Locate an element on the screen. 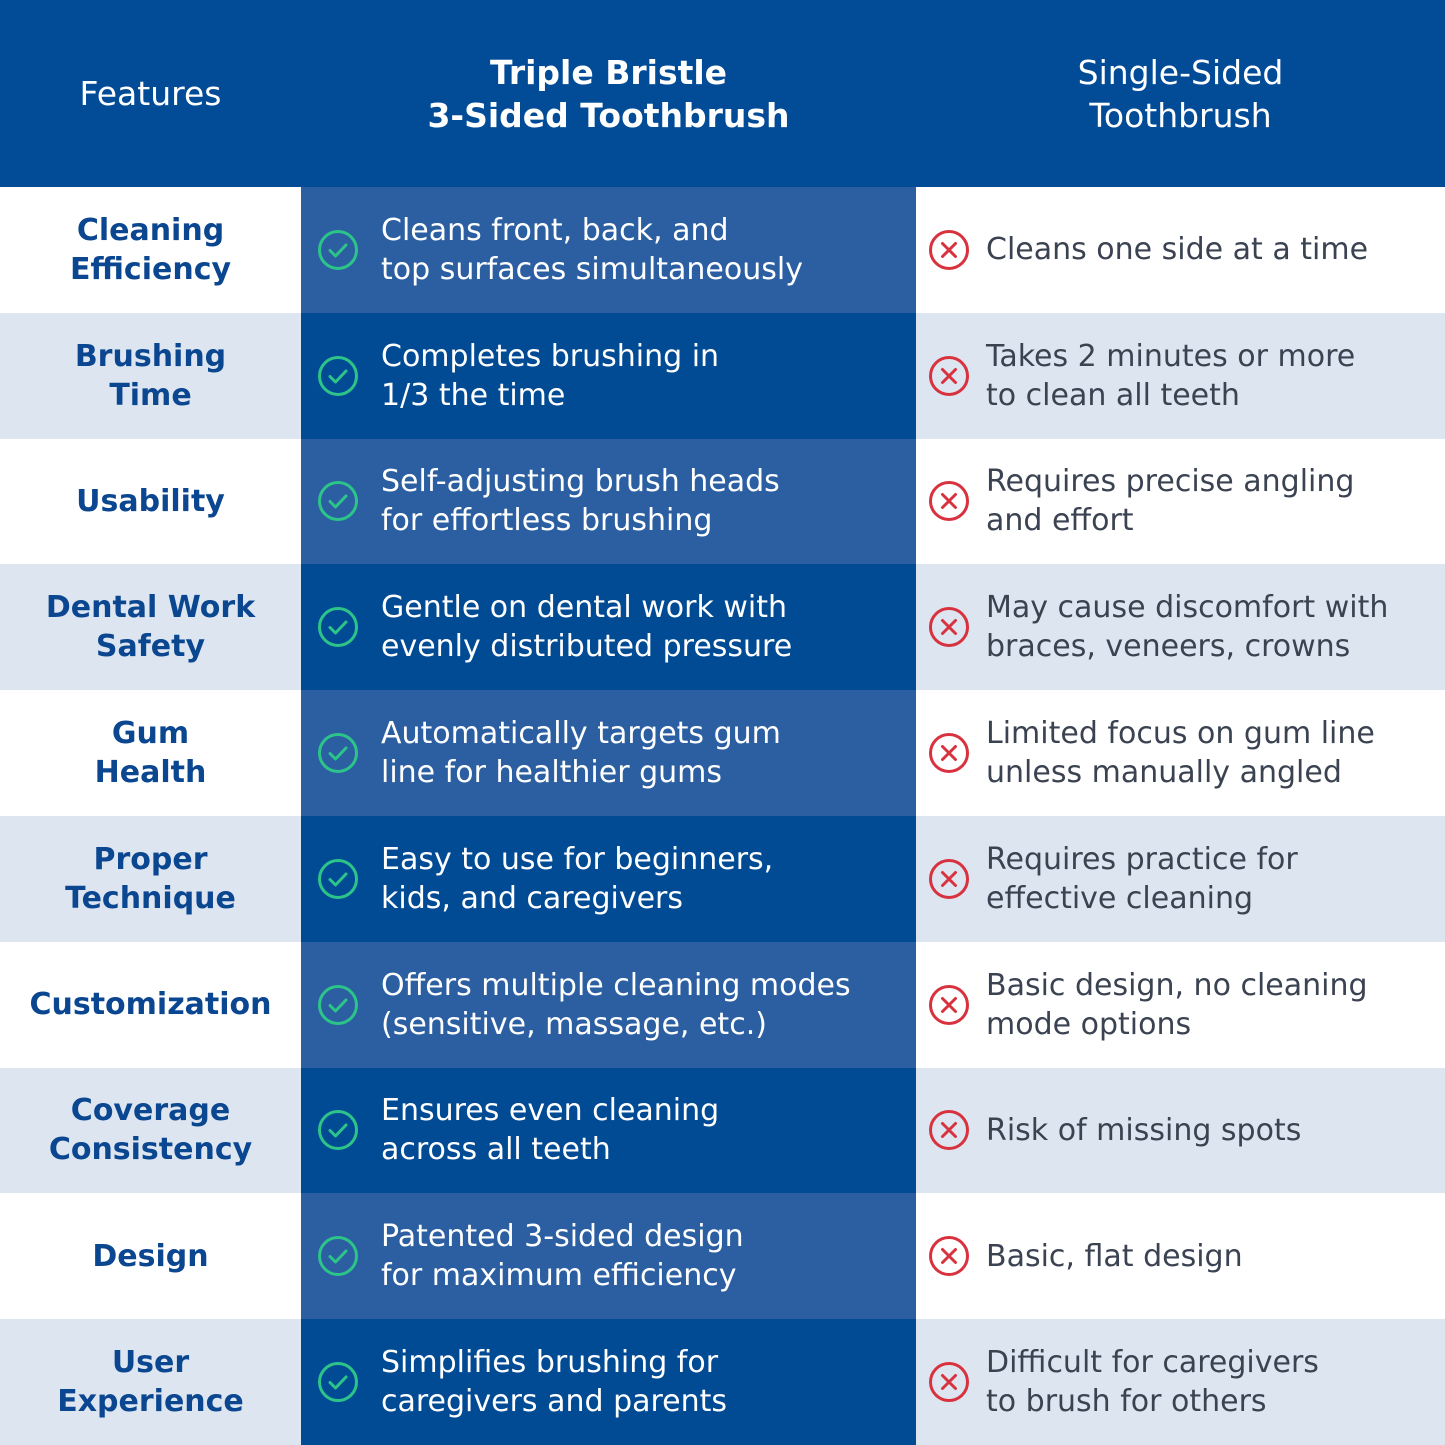 This screenshot has width=1445, height=1445. cell-line: evenly distributed pressure is located at coordinates (587, 647).